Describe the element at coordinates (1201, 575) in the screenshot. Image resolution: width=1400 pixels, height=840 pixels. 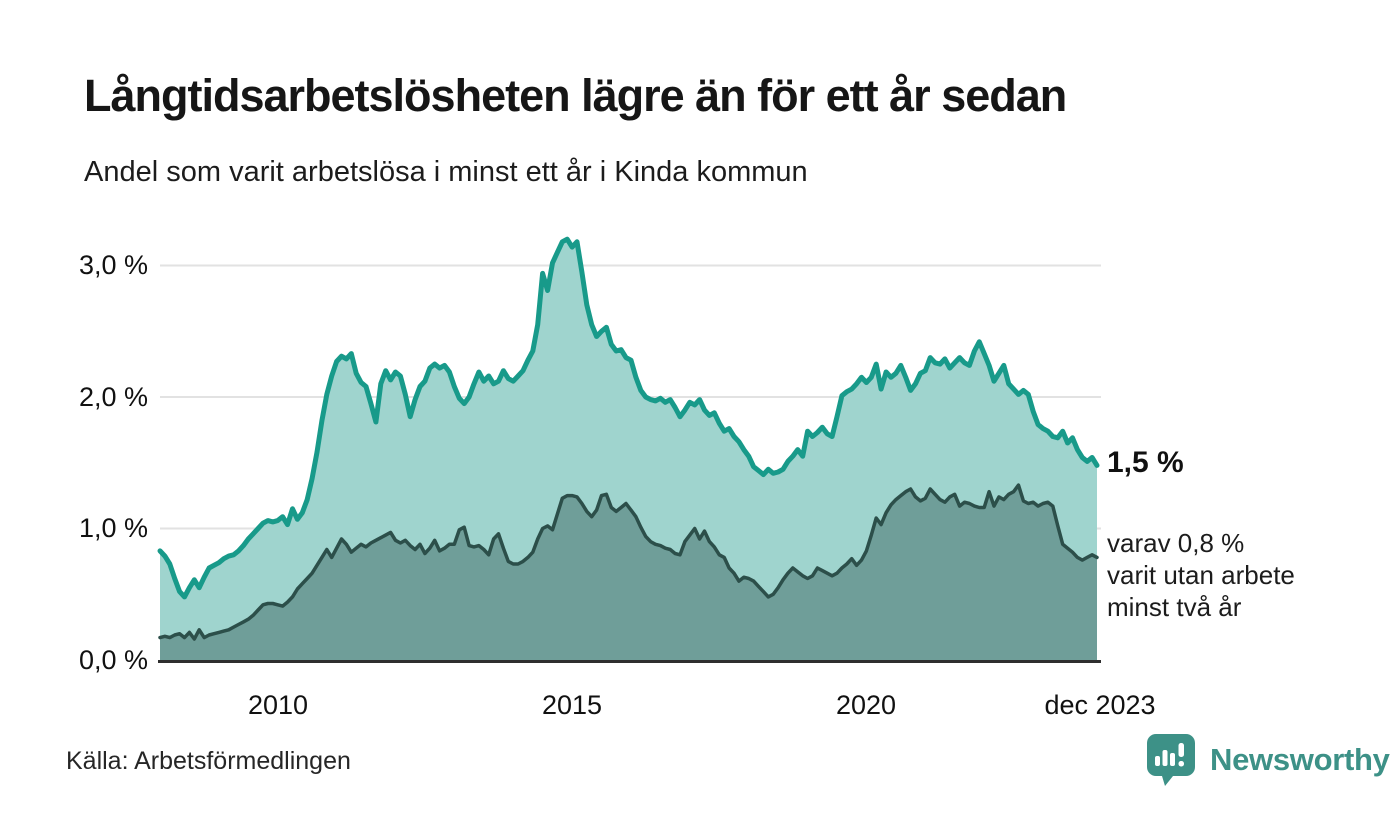
I see `two-year-annotation-line2: varit utan arbete` at that location.